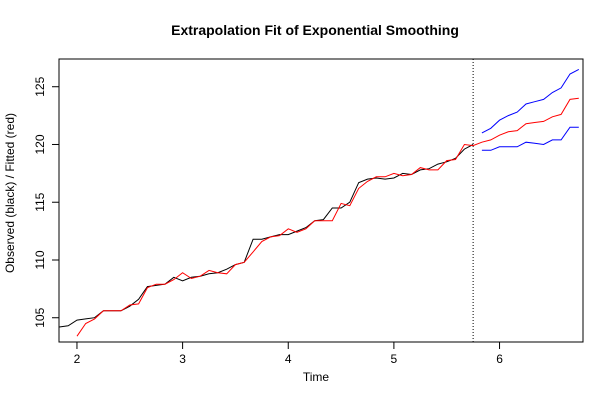 This screenshot has height=400, width=599. I want to click on x-axis: 2 3 4 5 6, so click(288, 354).